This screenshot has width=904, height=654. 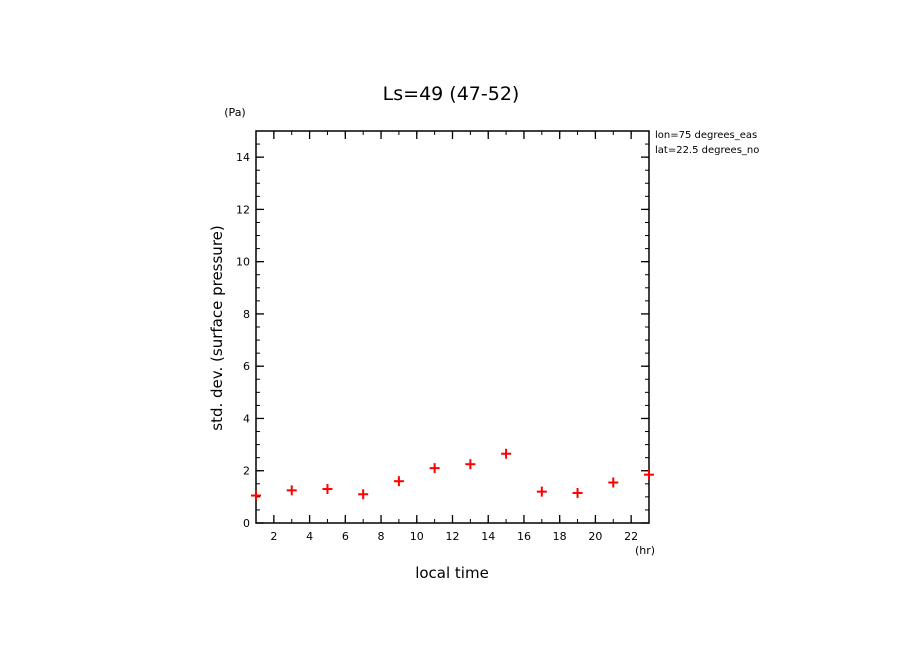 What do you see at coordinates (217, 327) in the screenshot?
I see `y-axis-label: std. dev. (surface pressure)` at bounding box center [217, 327].